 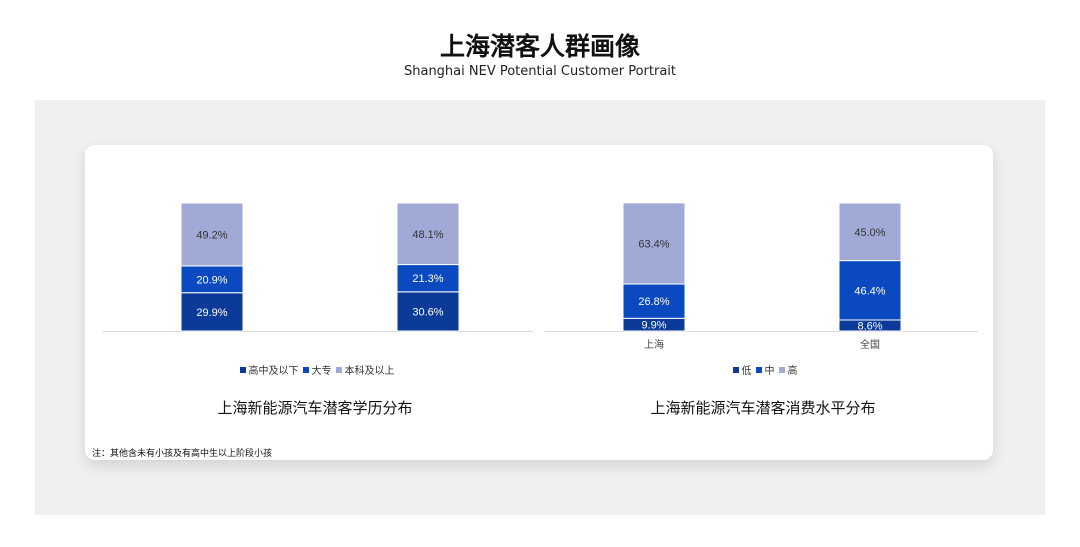 What do you see at coordinates (654, 344) in the screenshot?
I see `category-label: 上海` at bounding box center [654, 344].